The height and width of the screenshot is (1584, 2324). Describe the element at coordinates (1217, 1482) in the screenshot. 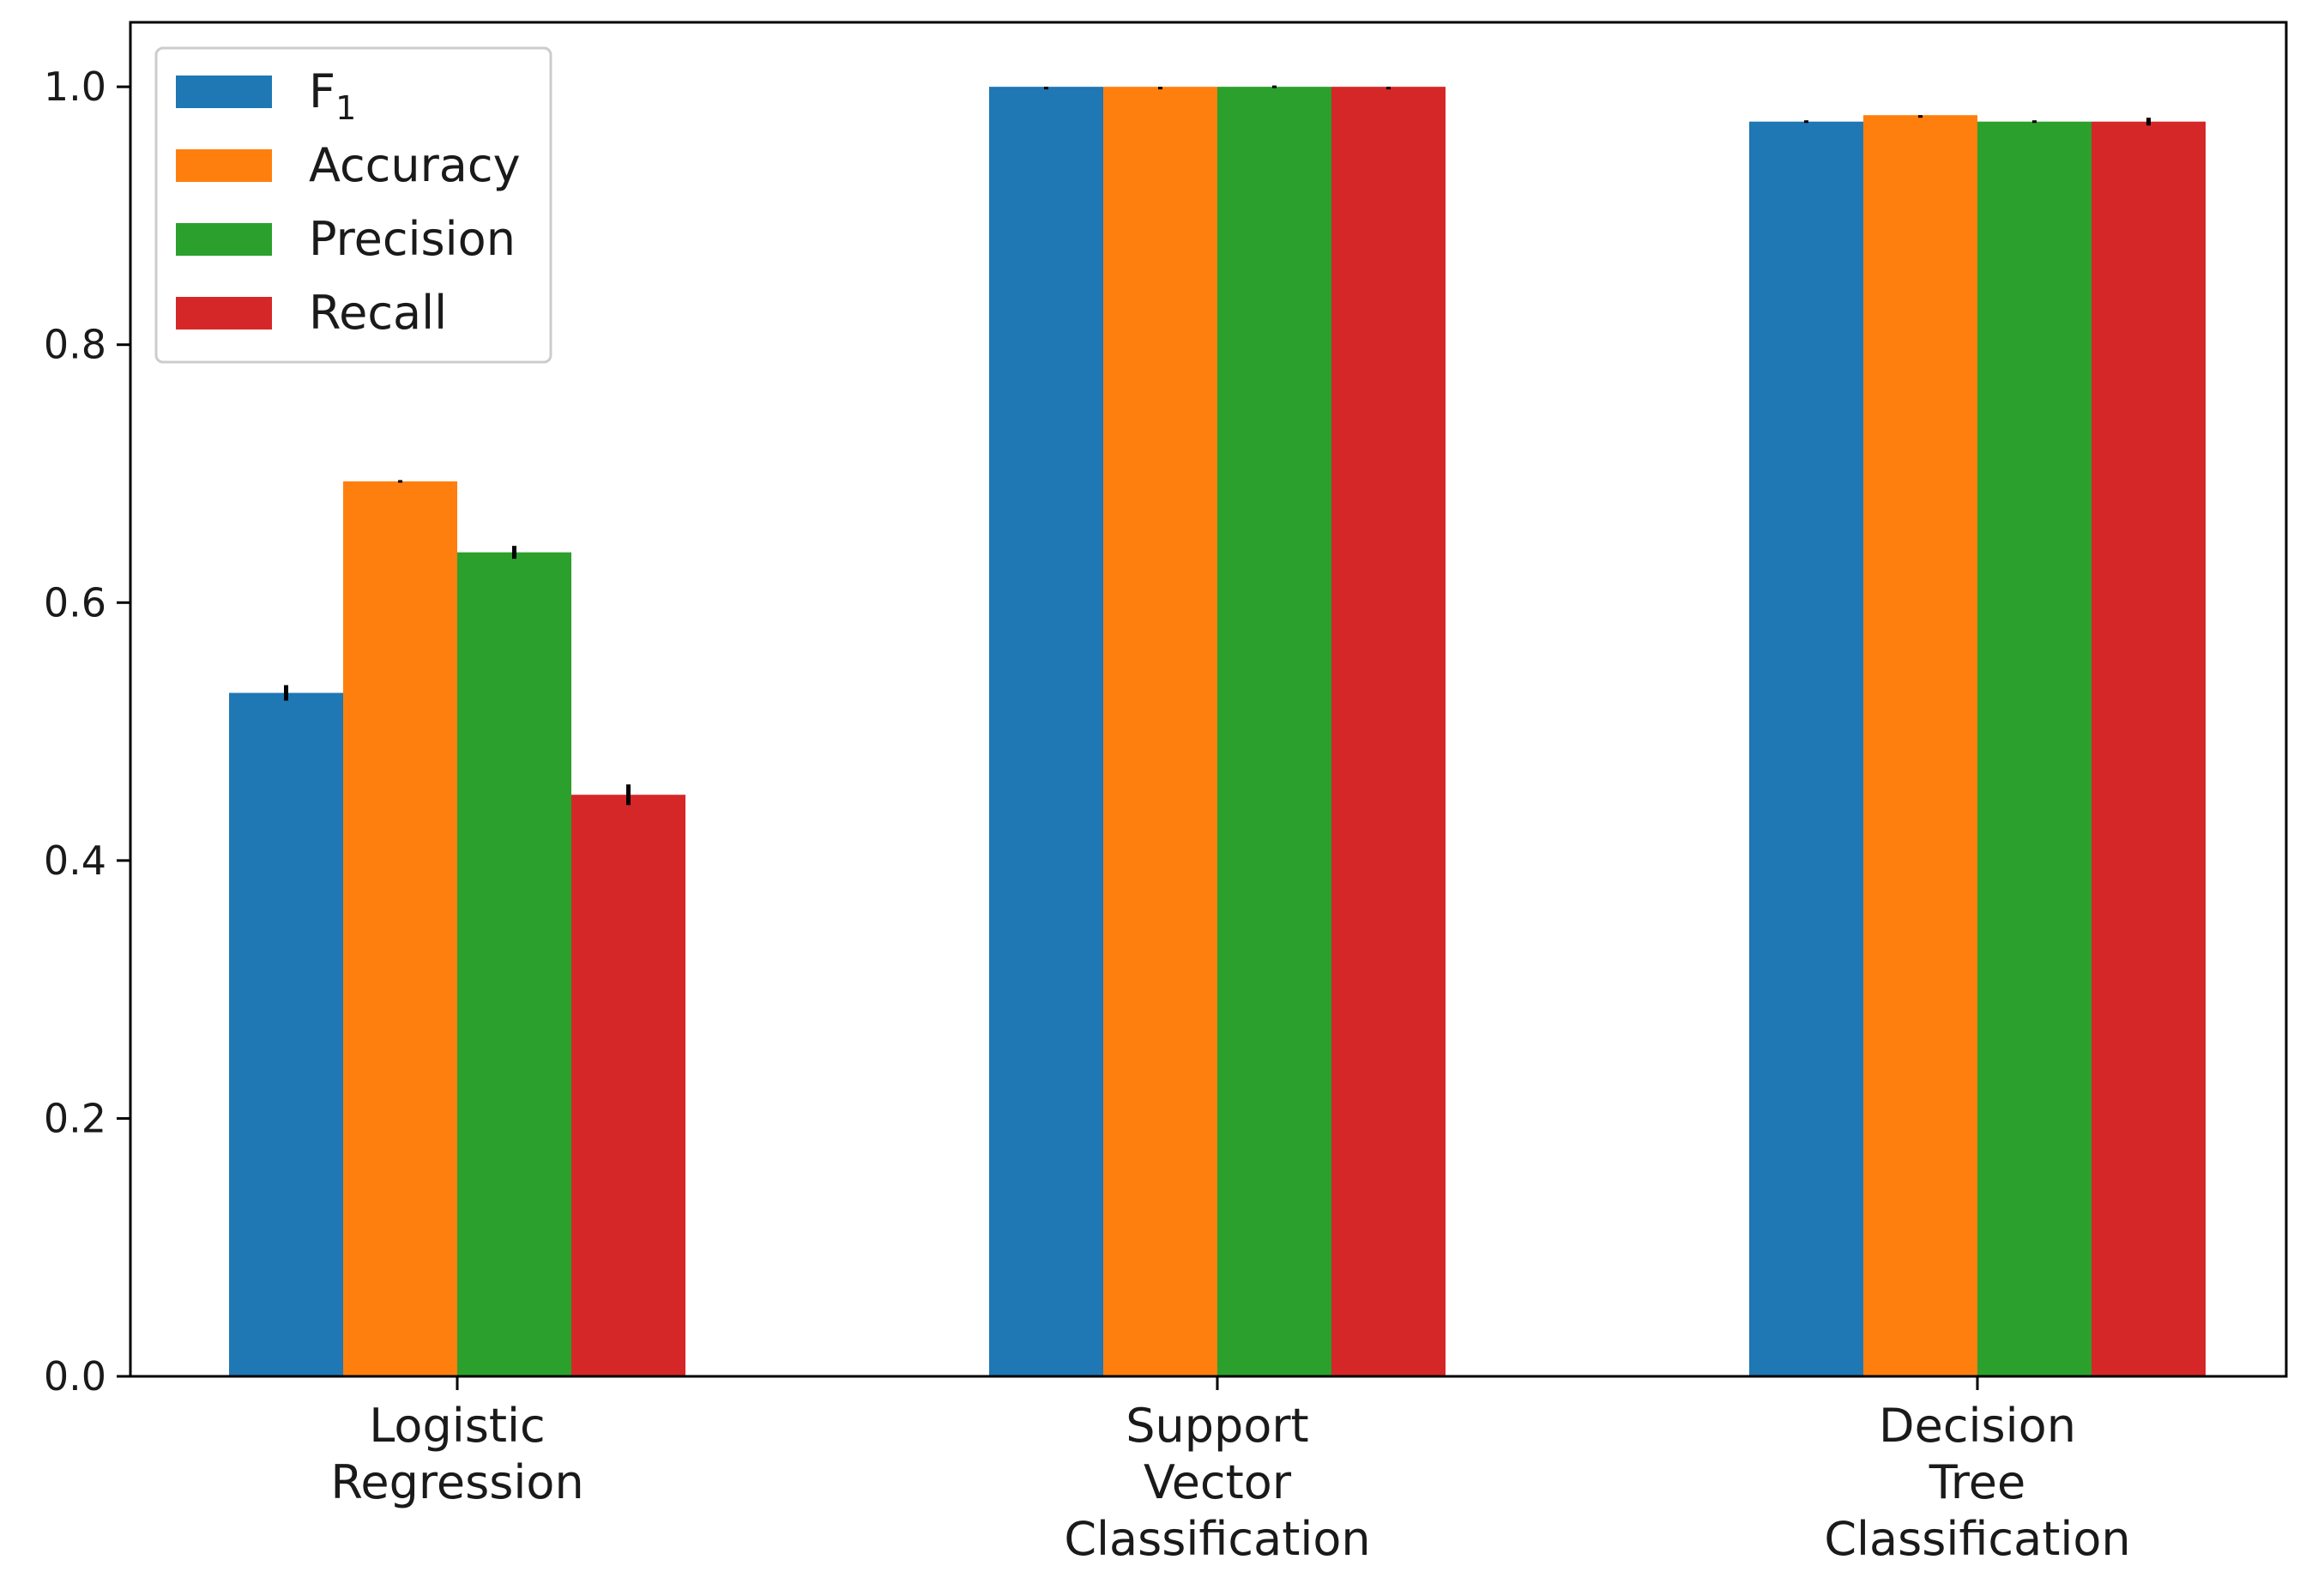

I see `x-category-label: Support Vector Classification` at that location.